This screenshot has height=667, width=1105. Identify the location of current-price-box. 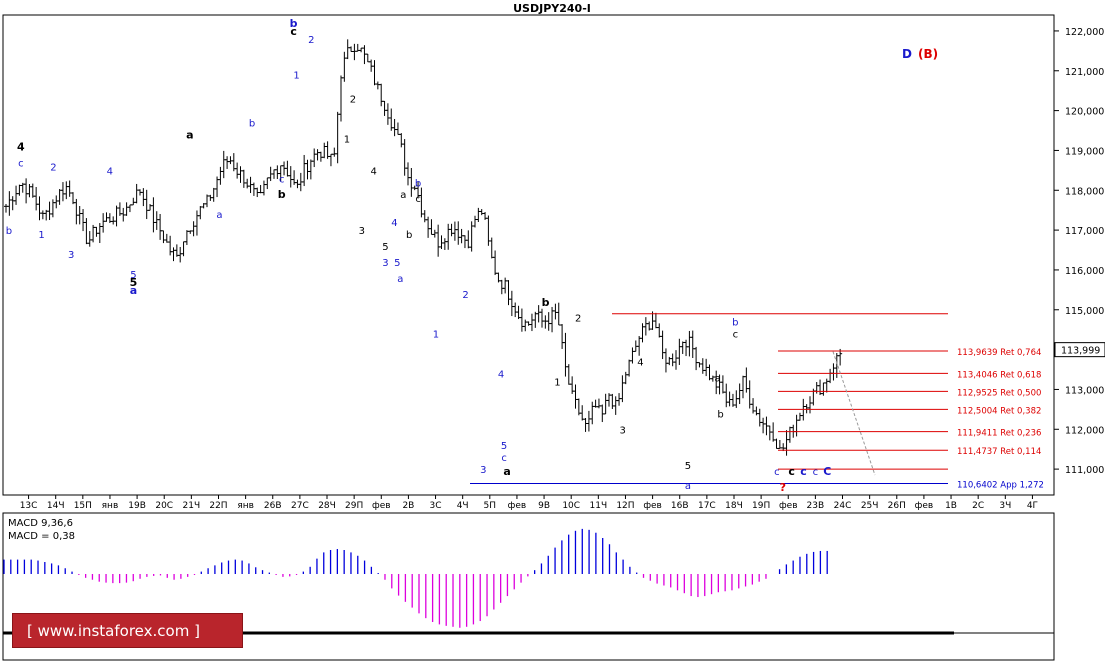
(1079, 350).